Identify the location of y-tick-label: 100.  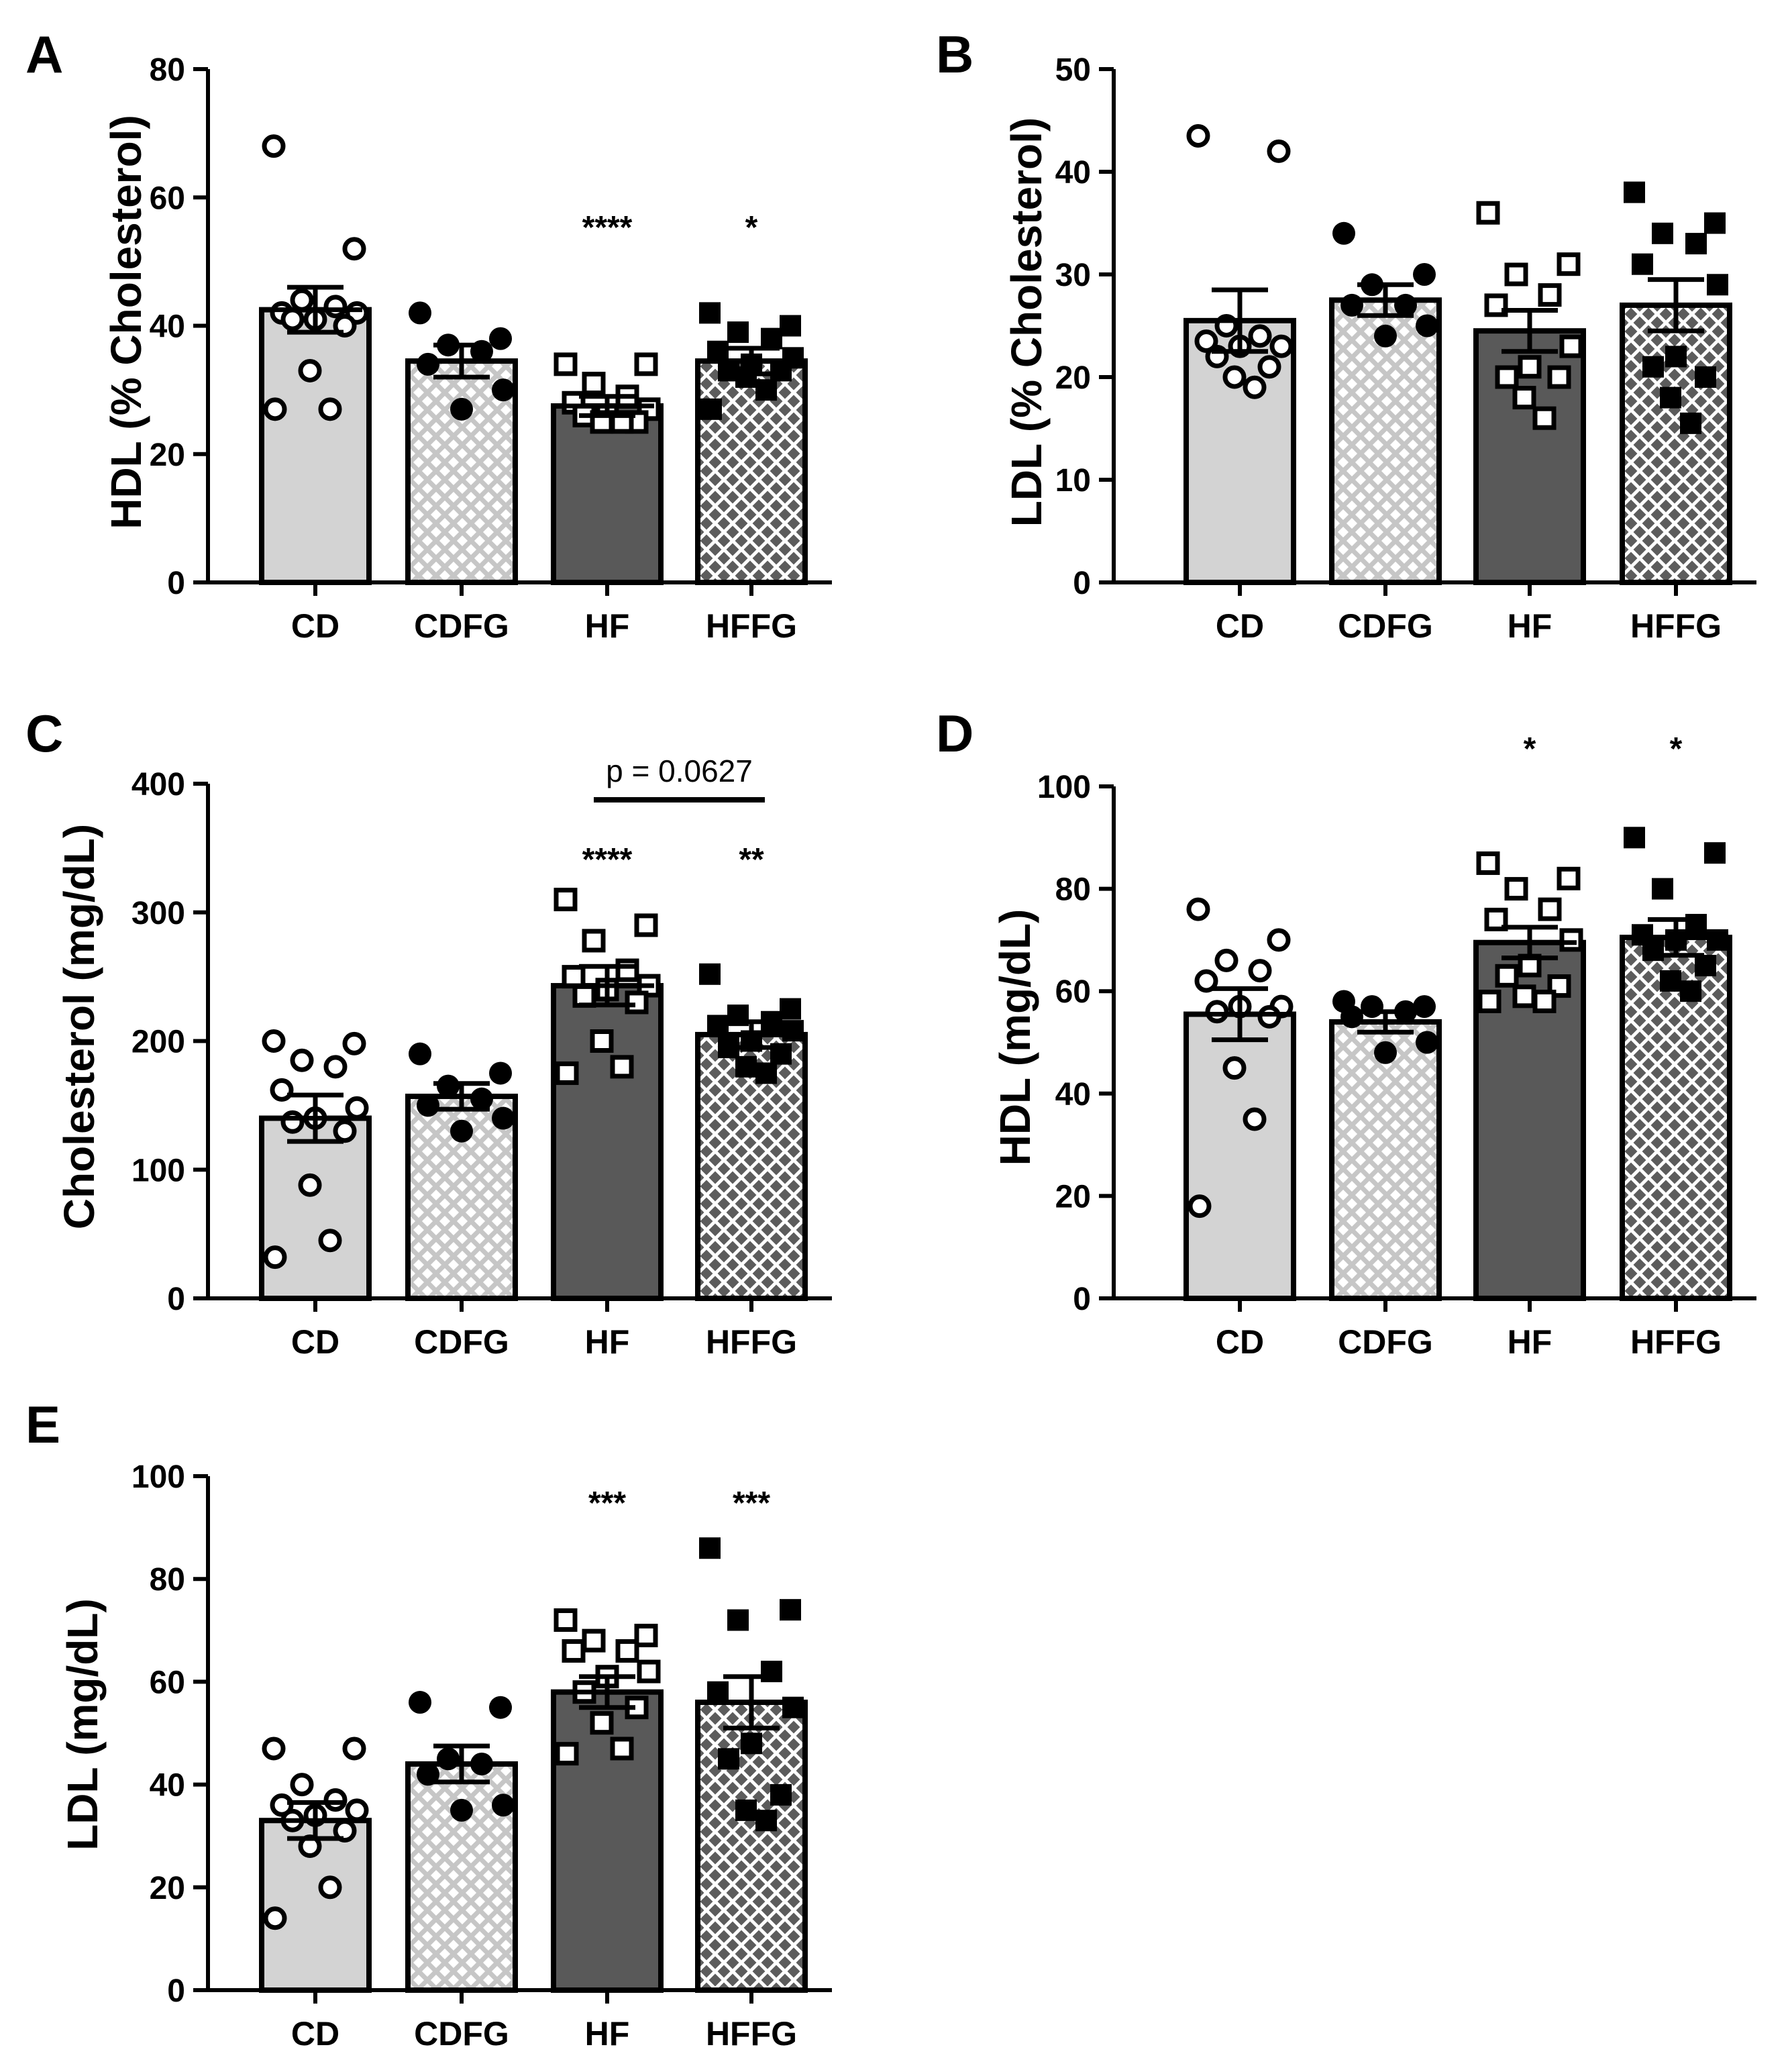
(158, 1170).